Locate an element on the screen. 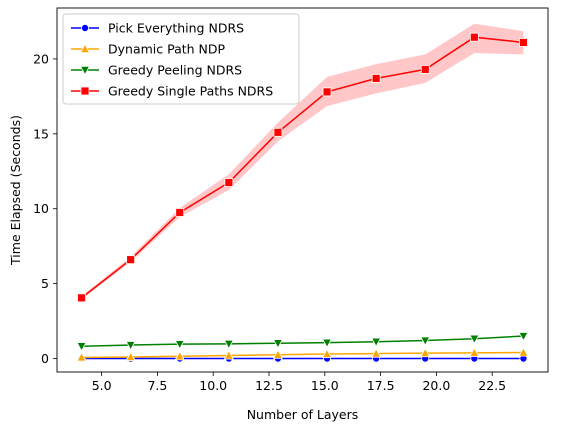 The height and width of the screenshot is (432, 562). y-tick-label: 0 is located at coordinates (45, 358).